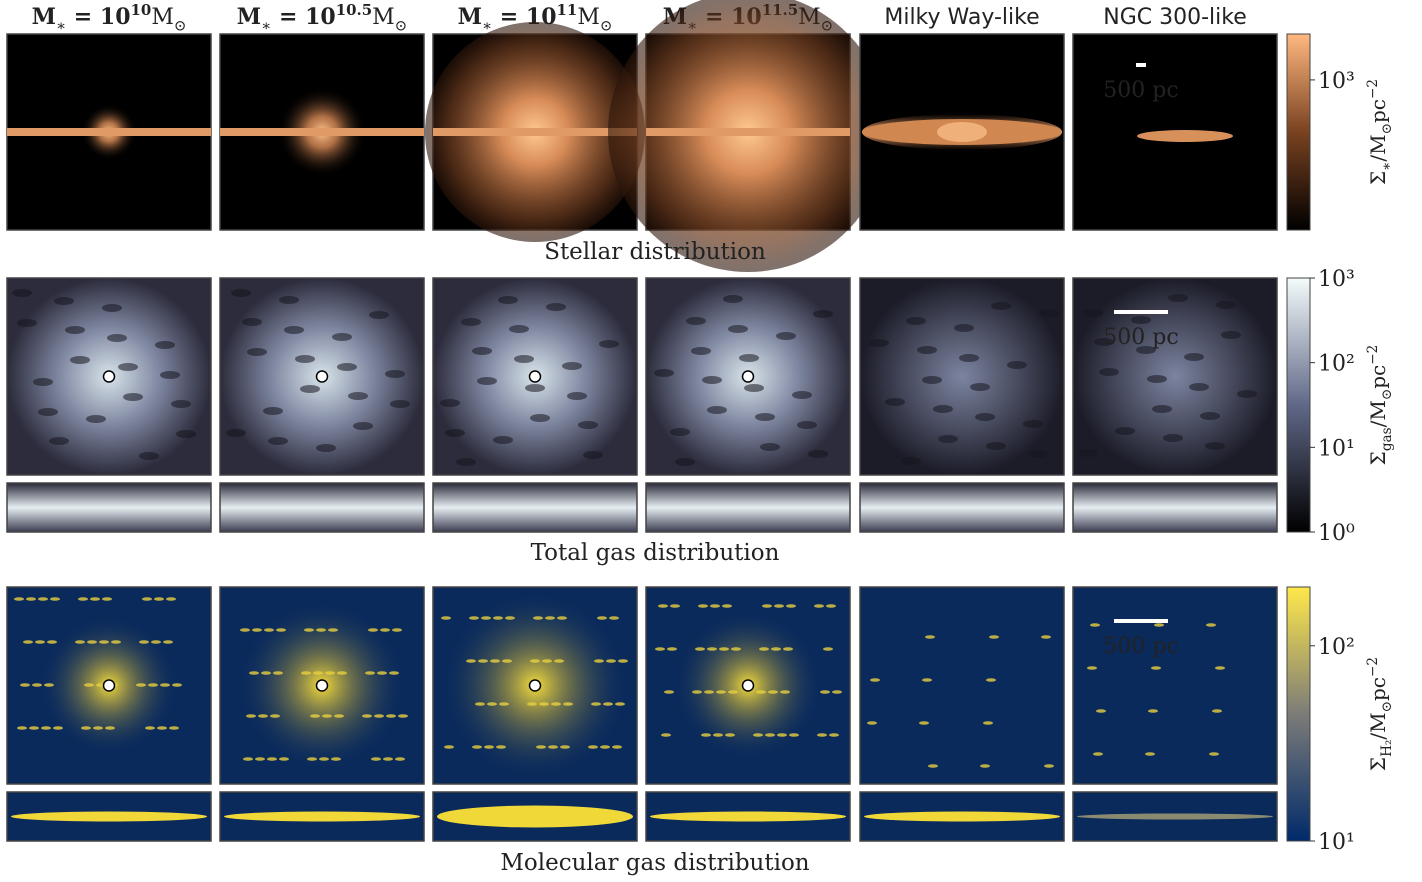 This screenshot has width=1422, height=882. Describe the element at coordinates (1387, 439) in the screenshot. I see `label-part: gas` at that location.